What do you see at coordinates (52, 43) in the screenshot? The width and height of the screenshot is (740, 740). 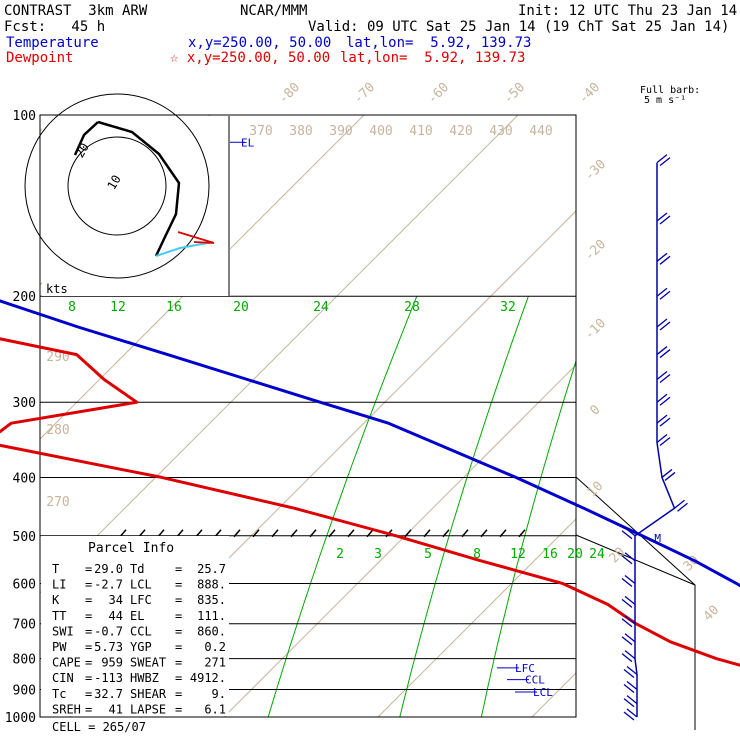 I see `legend-temperature: Temperature` at bounding box center [52, 43].